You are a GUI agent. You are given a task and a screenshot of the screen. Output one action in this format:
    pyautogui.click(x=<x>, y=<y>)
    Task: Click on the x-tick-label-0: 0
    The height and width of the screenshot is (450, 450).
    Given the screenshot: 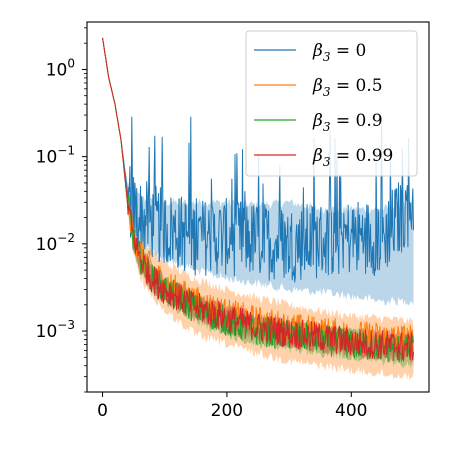 What is the action you would take?
    pyautogui.click(x=102, y=411)
    